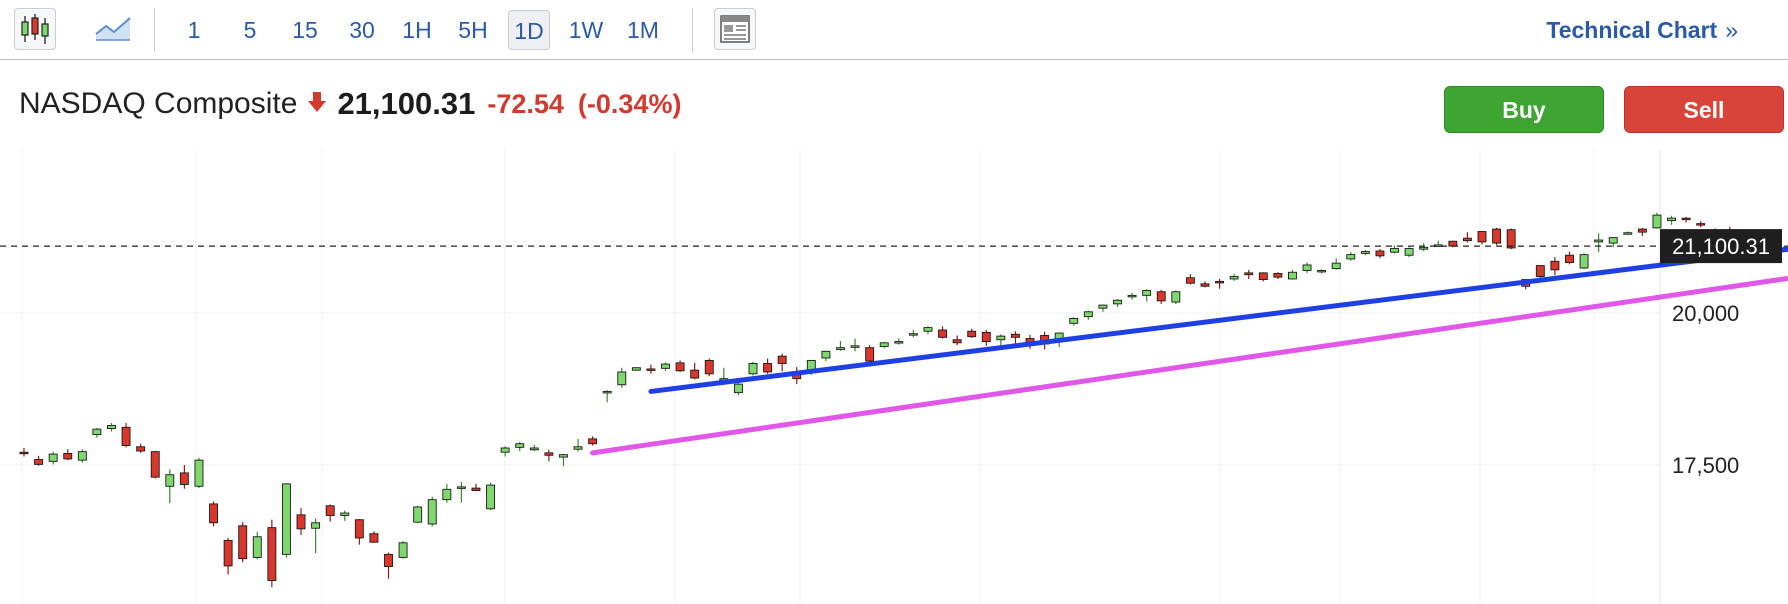  I want to click on area-chart-icon, so click(113, 29).